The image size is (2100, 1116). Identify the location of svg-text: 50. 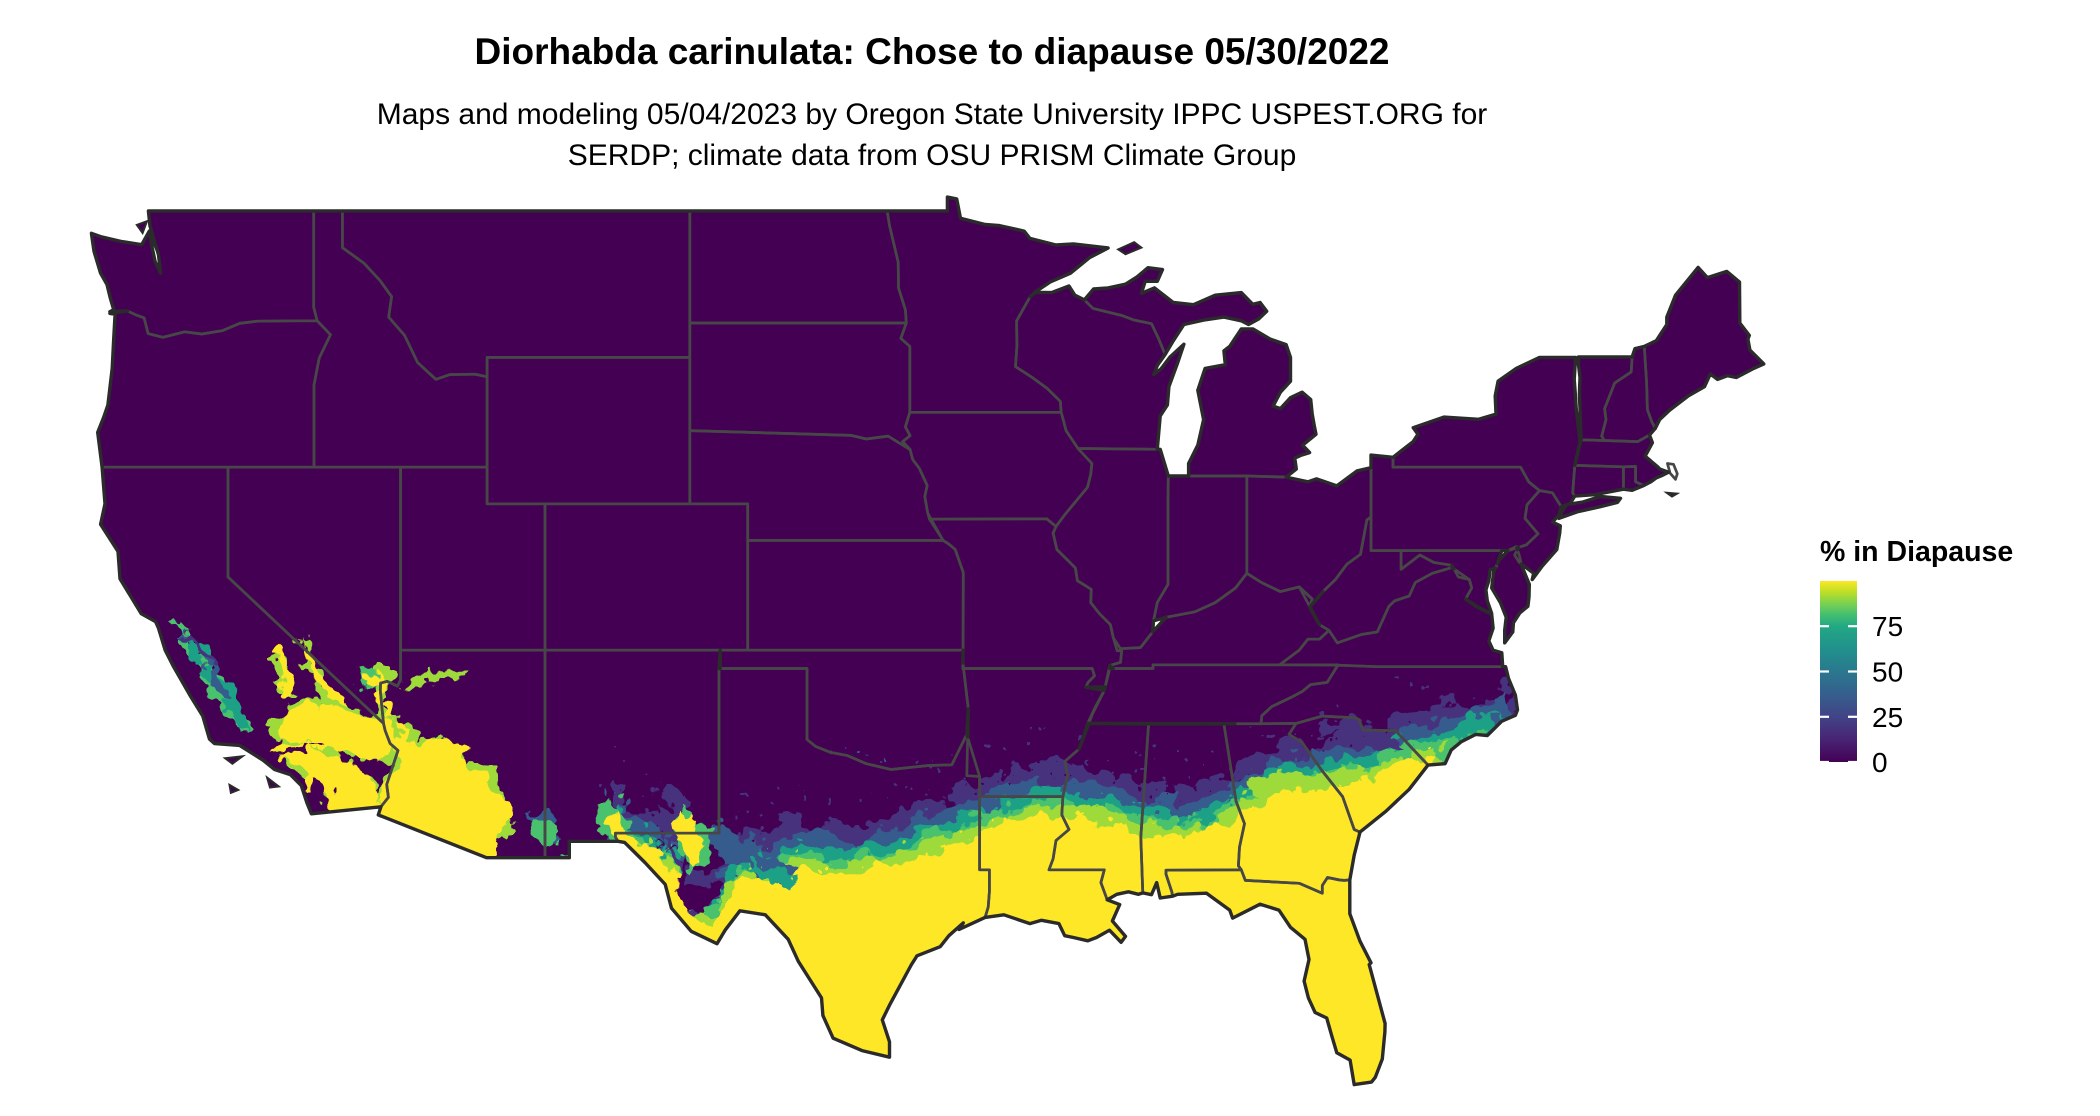
(1887, 672).